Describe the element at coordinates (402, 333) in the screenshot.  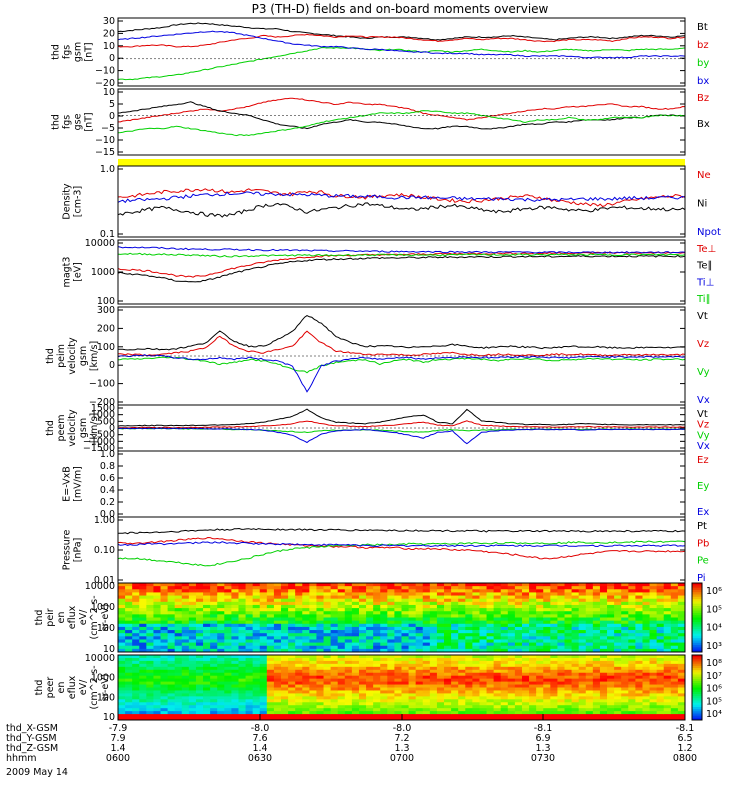
I see `series-line-vt` at that location.